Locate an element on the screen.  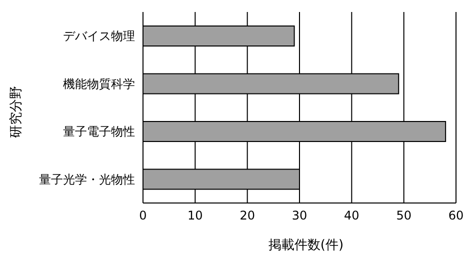
x-tick-label: 0 is located at coordinates (143, 215).